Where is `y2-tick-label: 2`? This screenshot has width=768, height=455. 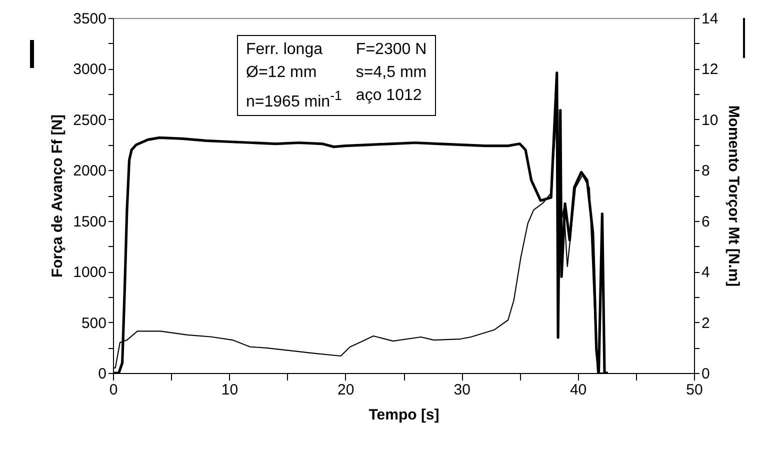
y2-tick-label: 2 is located at coordinates (706, 323).